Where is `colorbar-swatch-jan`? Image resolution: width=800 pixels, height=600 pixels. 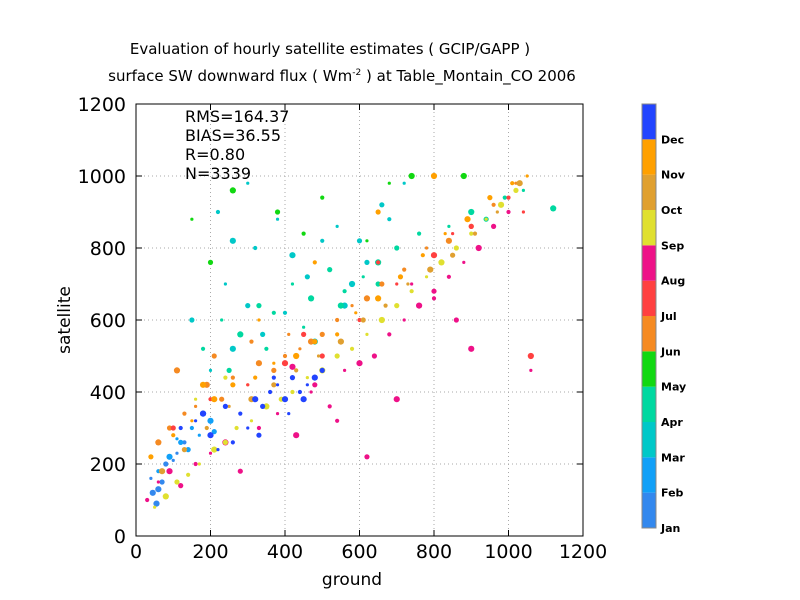
colorbar-swatch-jan is located at coordinates (649, 510).